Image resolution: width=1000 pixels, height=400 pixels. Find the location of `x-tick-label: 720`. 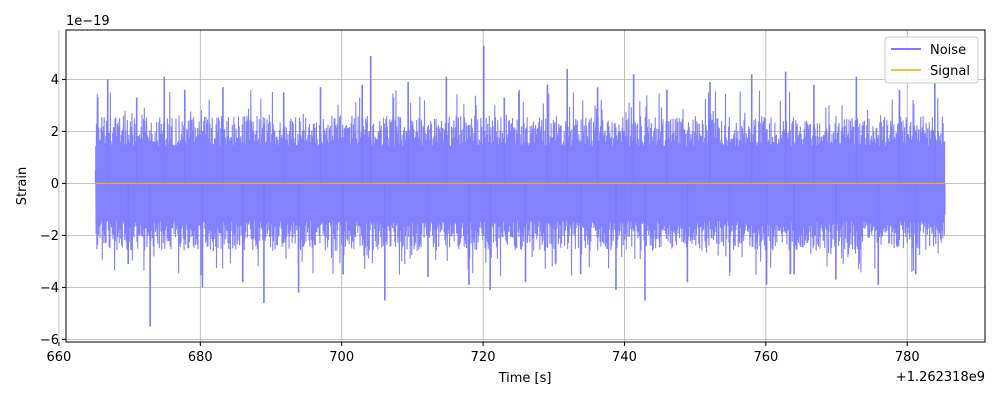

x-tick-label: 720 is located at coordinates (483, 357).